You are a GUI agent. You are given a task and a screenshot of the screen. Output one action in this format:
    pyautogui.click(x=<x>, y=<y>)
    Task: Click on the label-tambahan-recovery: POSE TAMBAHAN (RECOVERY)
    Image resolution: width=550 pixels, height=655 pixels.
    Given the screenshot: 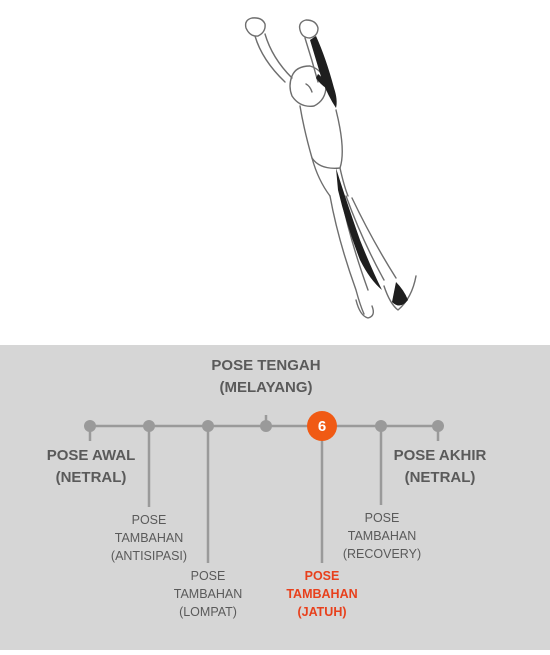 What is the action you would take?
    pyautogui.click(x=382, y=536)
    